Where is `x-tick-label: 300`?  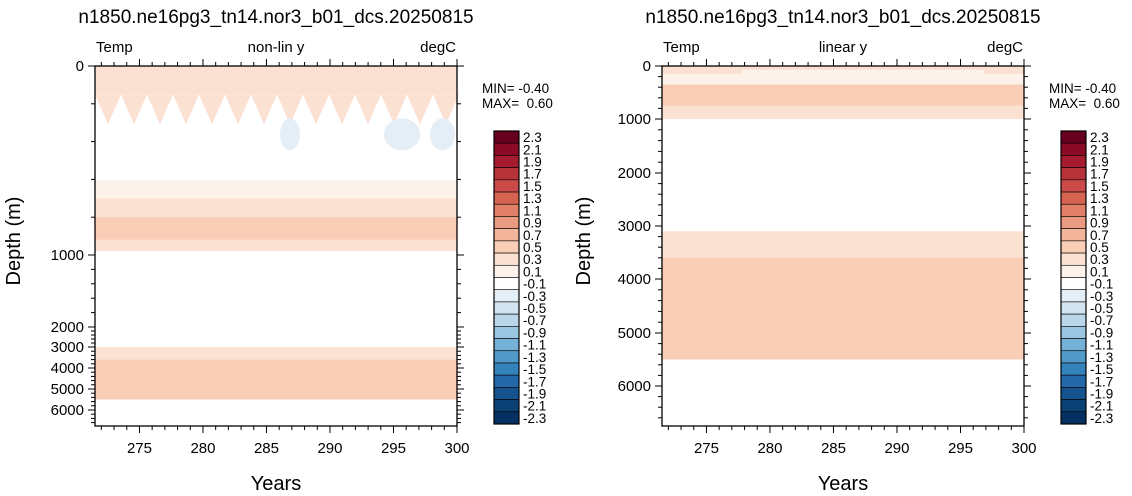
x-tick-label: 300 is located at coordinates (1023, 448).